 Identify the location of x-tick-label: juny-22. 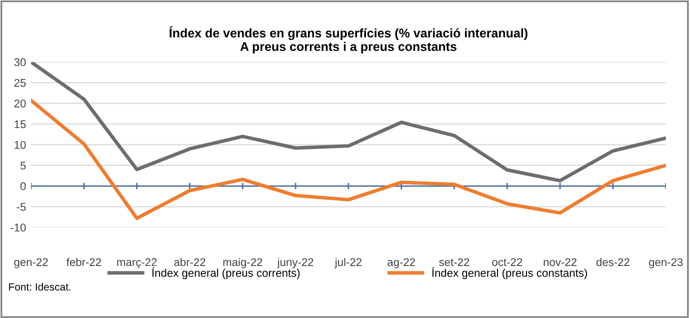
(295, 263).